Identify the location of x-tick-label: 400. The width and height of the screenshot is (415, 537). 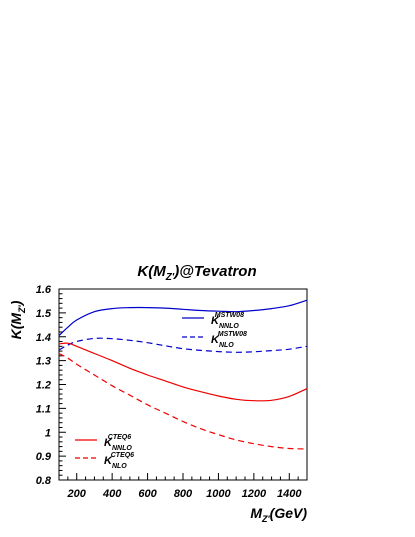
(112, 494).